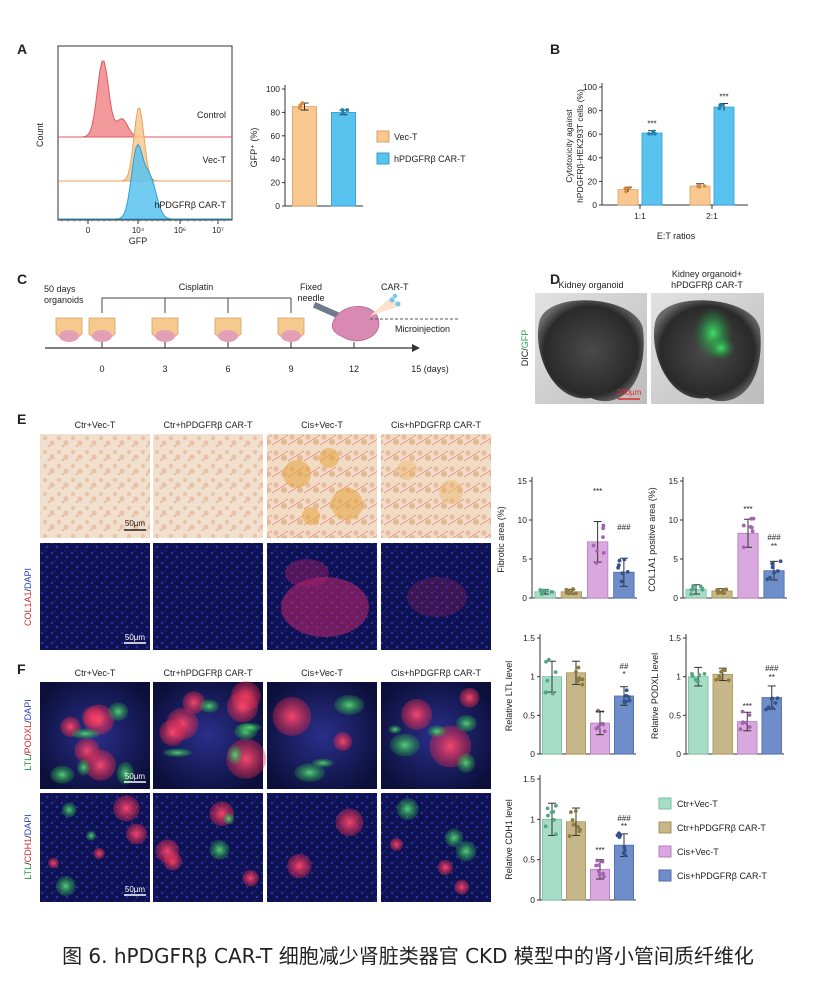  Describe the element at coordinates (555, 49) in the screenshot. I see `panel-label-b: B` at that location.